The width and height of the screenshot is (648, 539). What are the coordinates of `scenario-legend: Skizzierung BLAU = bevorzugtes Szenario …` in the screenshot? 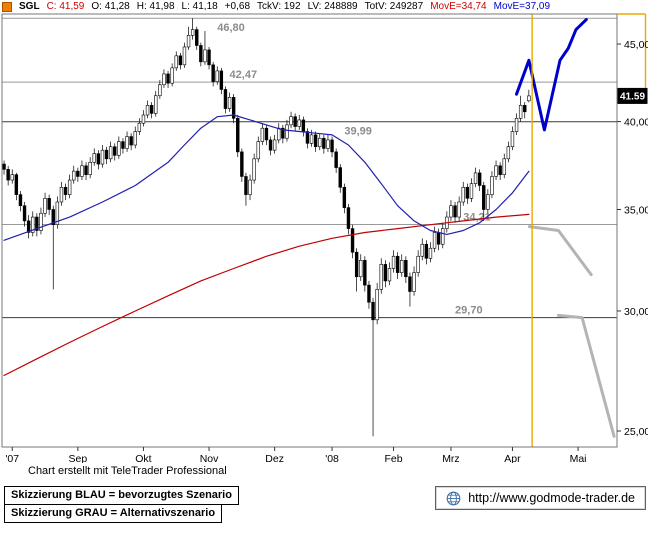 It's located at (121, 504).